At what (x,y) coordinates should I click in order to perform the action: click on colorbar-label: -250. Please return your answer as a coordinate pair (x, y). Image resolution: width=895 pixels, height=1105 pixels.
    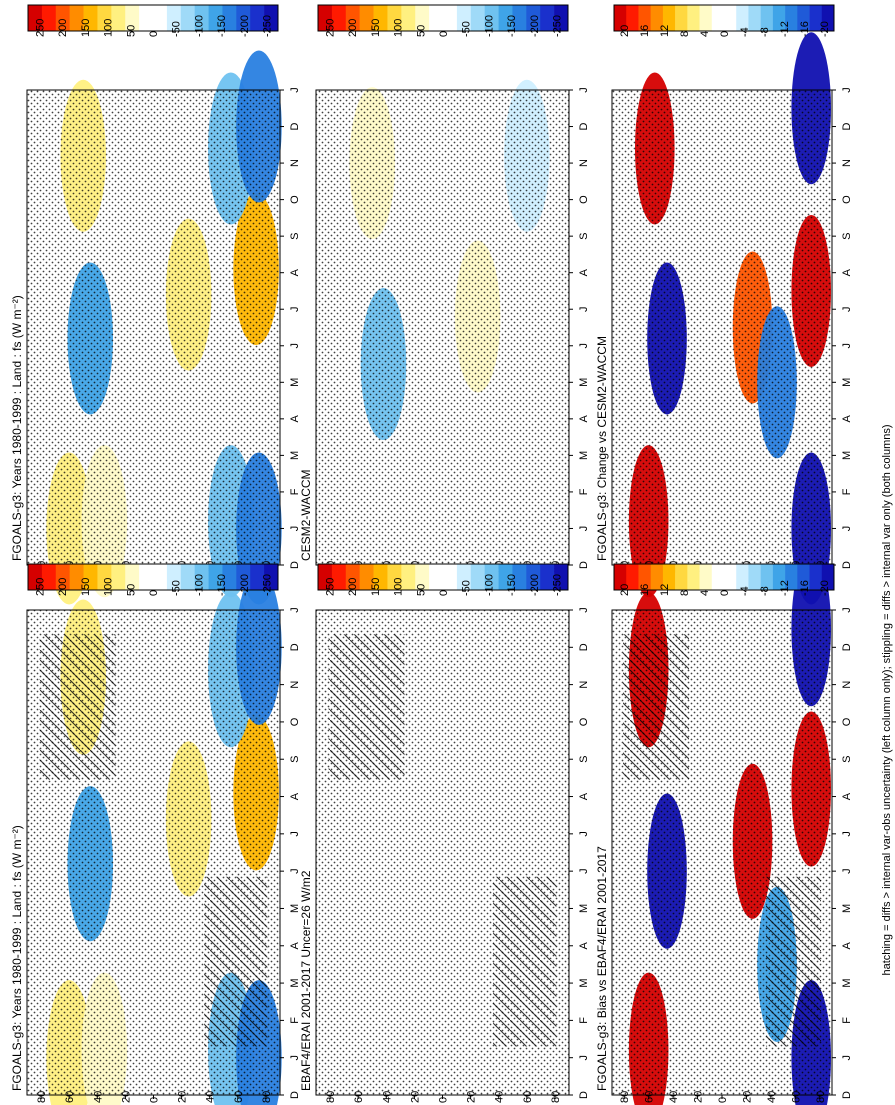
    Looking at the image, I should click on (558, 26).